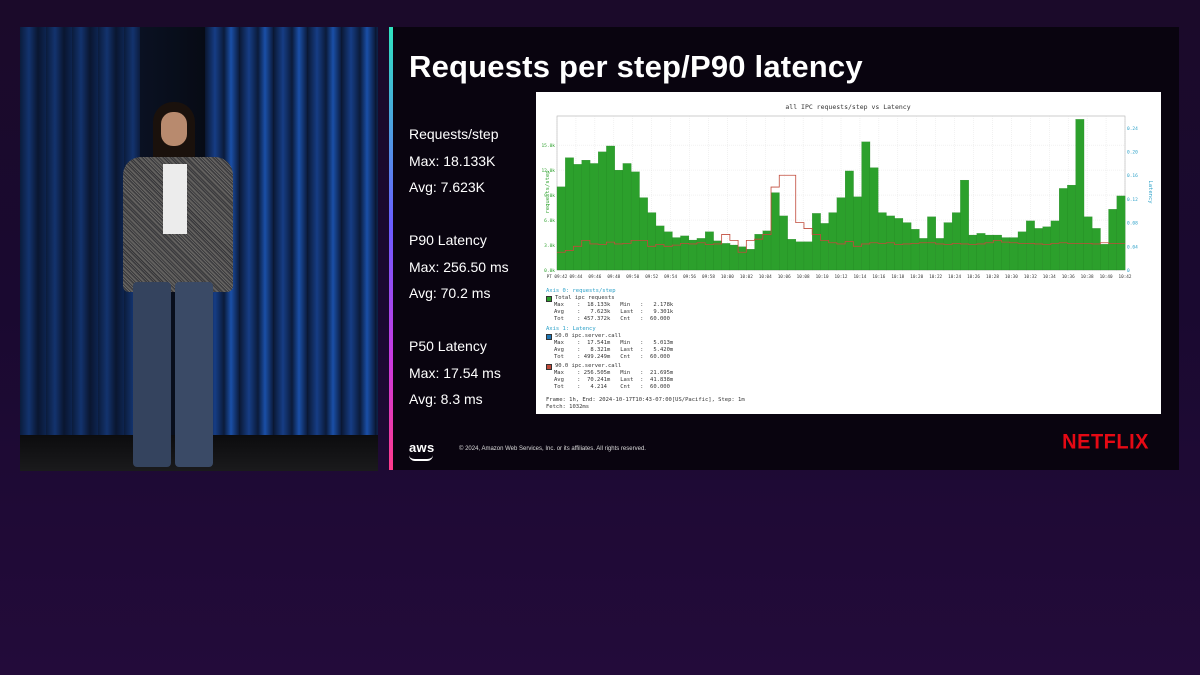 The height and width of the screenshot is (675, 1200). What do you see at coordinates (450, 293) in the screenshot?
I see `stat-avg: Avg: 70.2 ms` at bounding box center [450, 293].